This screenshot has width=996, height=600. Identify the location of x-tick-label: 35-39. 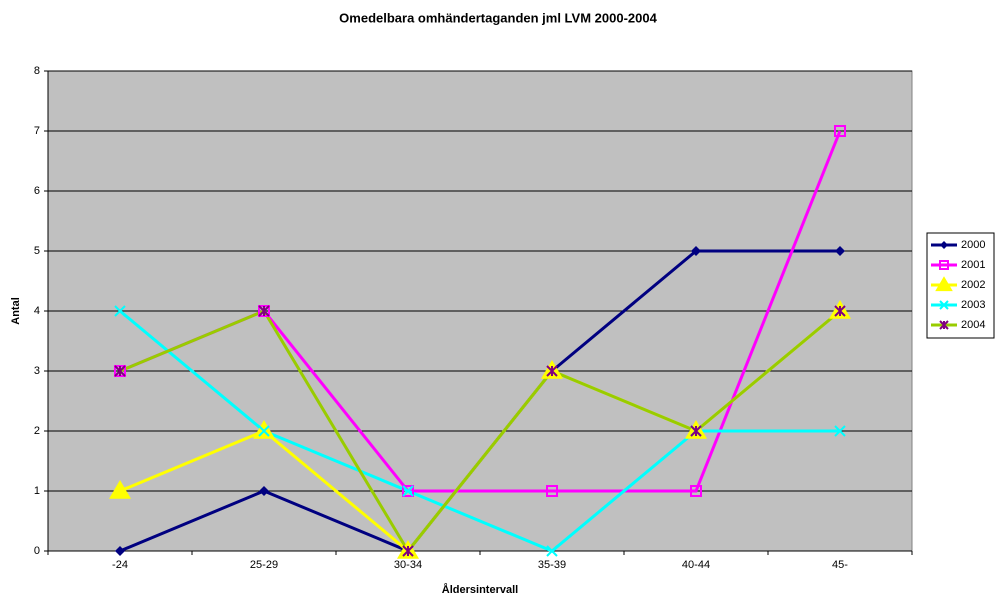
(552, 565).